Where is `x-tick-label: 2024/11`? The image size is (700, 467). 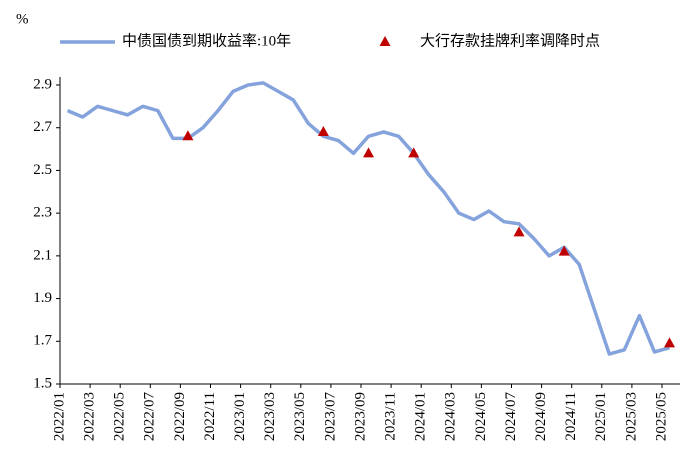
x-tick-label: 2024/11 is located at coordinates (571, 416).